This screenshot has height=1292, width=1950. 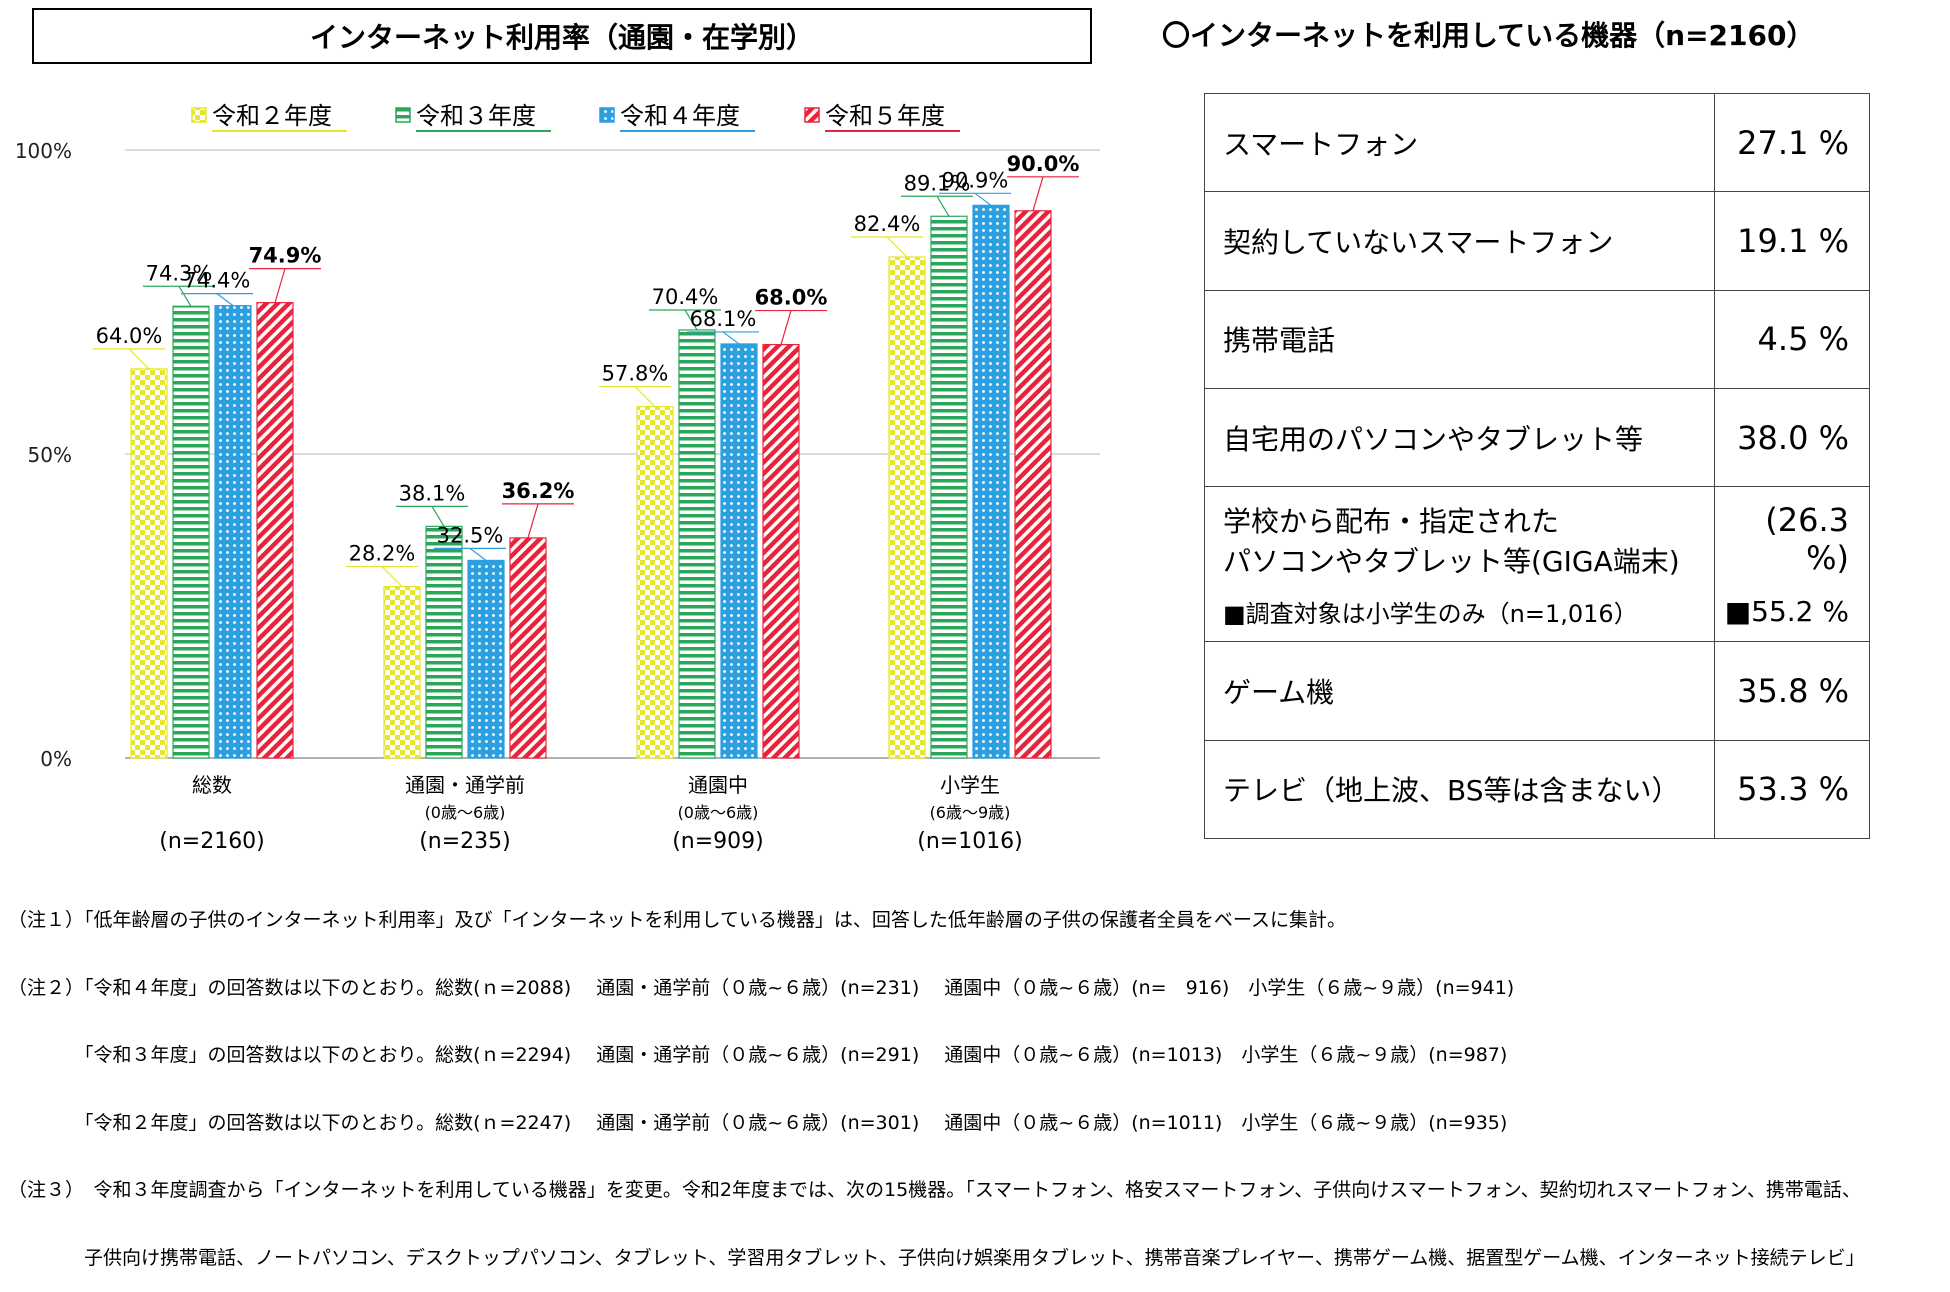 I want to click on table-row: 契約していないスマートフォン 19.1 %, so click(x=1537, y=241).